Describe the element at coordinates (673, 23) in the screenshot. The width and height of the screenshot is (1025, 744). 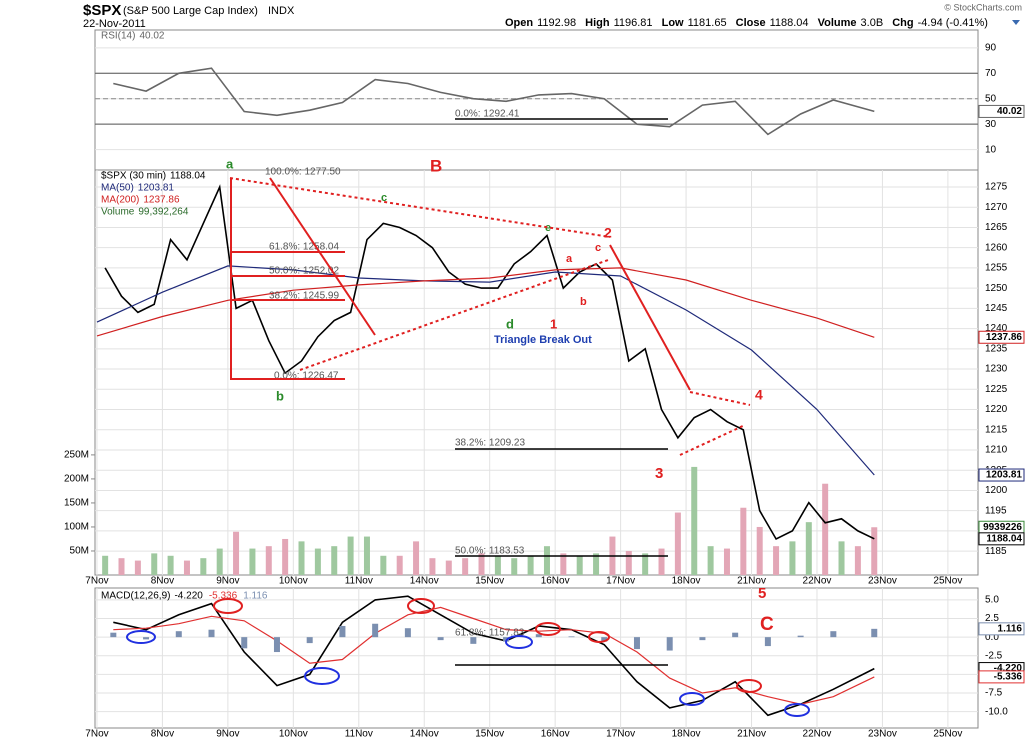
I see `quote-label: Low` at that location.